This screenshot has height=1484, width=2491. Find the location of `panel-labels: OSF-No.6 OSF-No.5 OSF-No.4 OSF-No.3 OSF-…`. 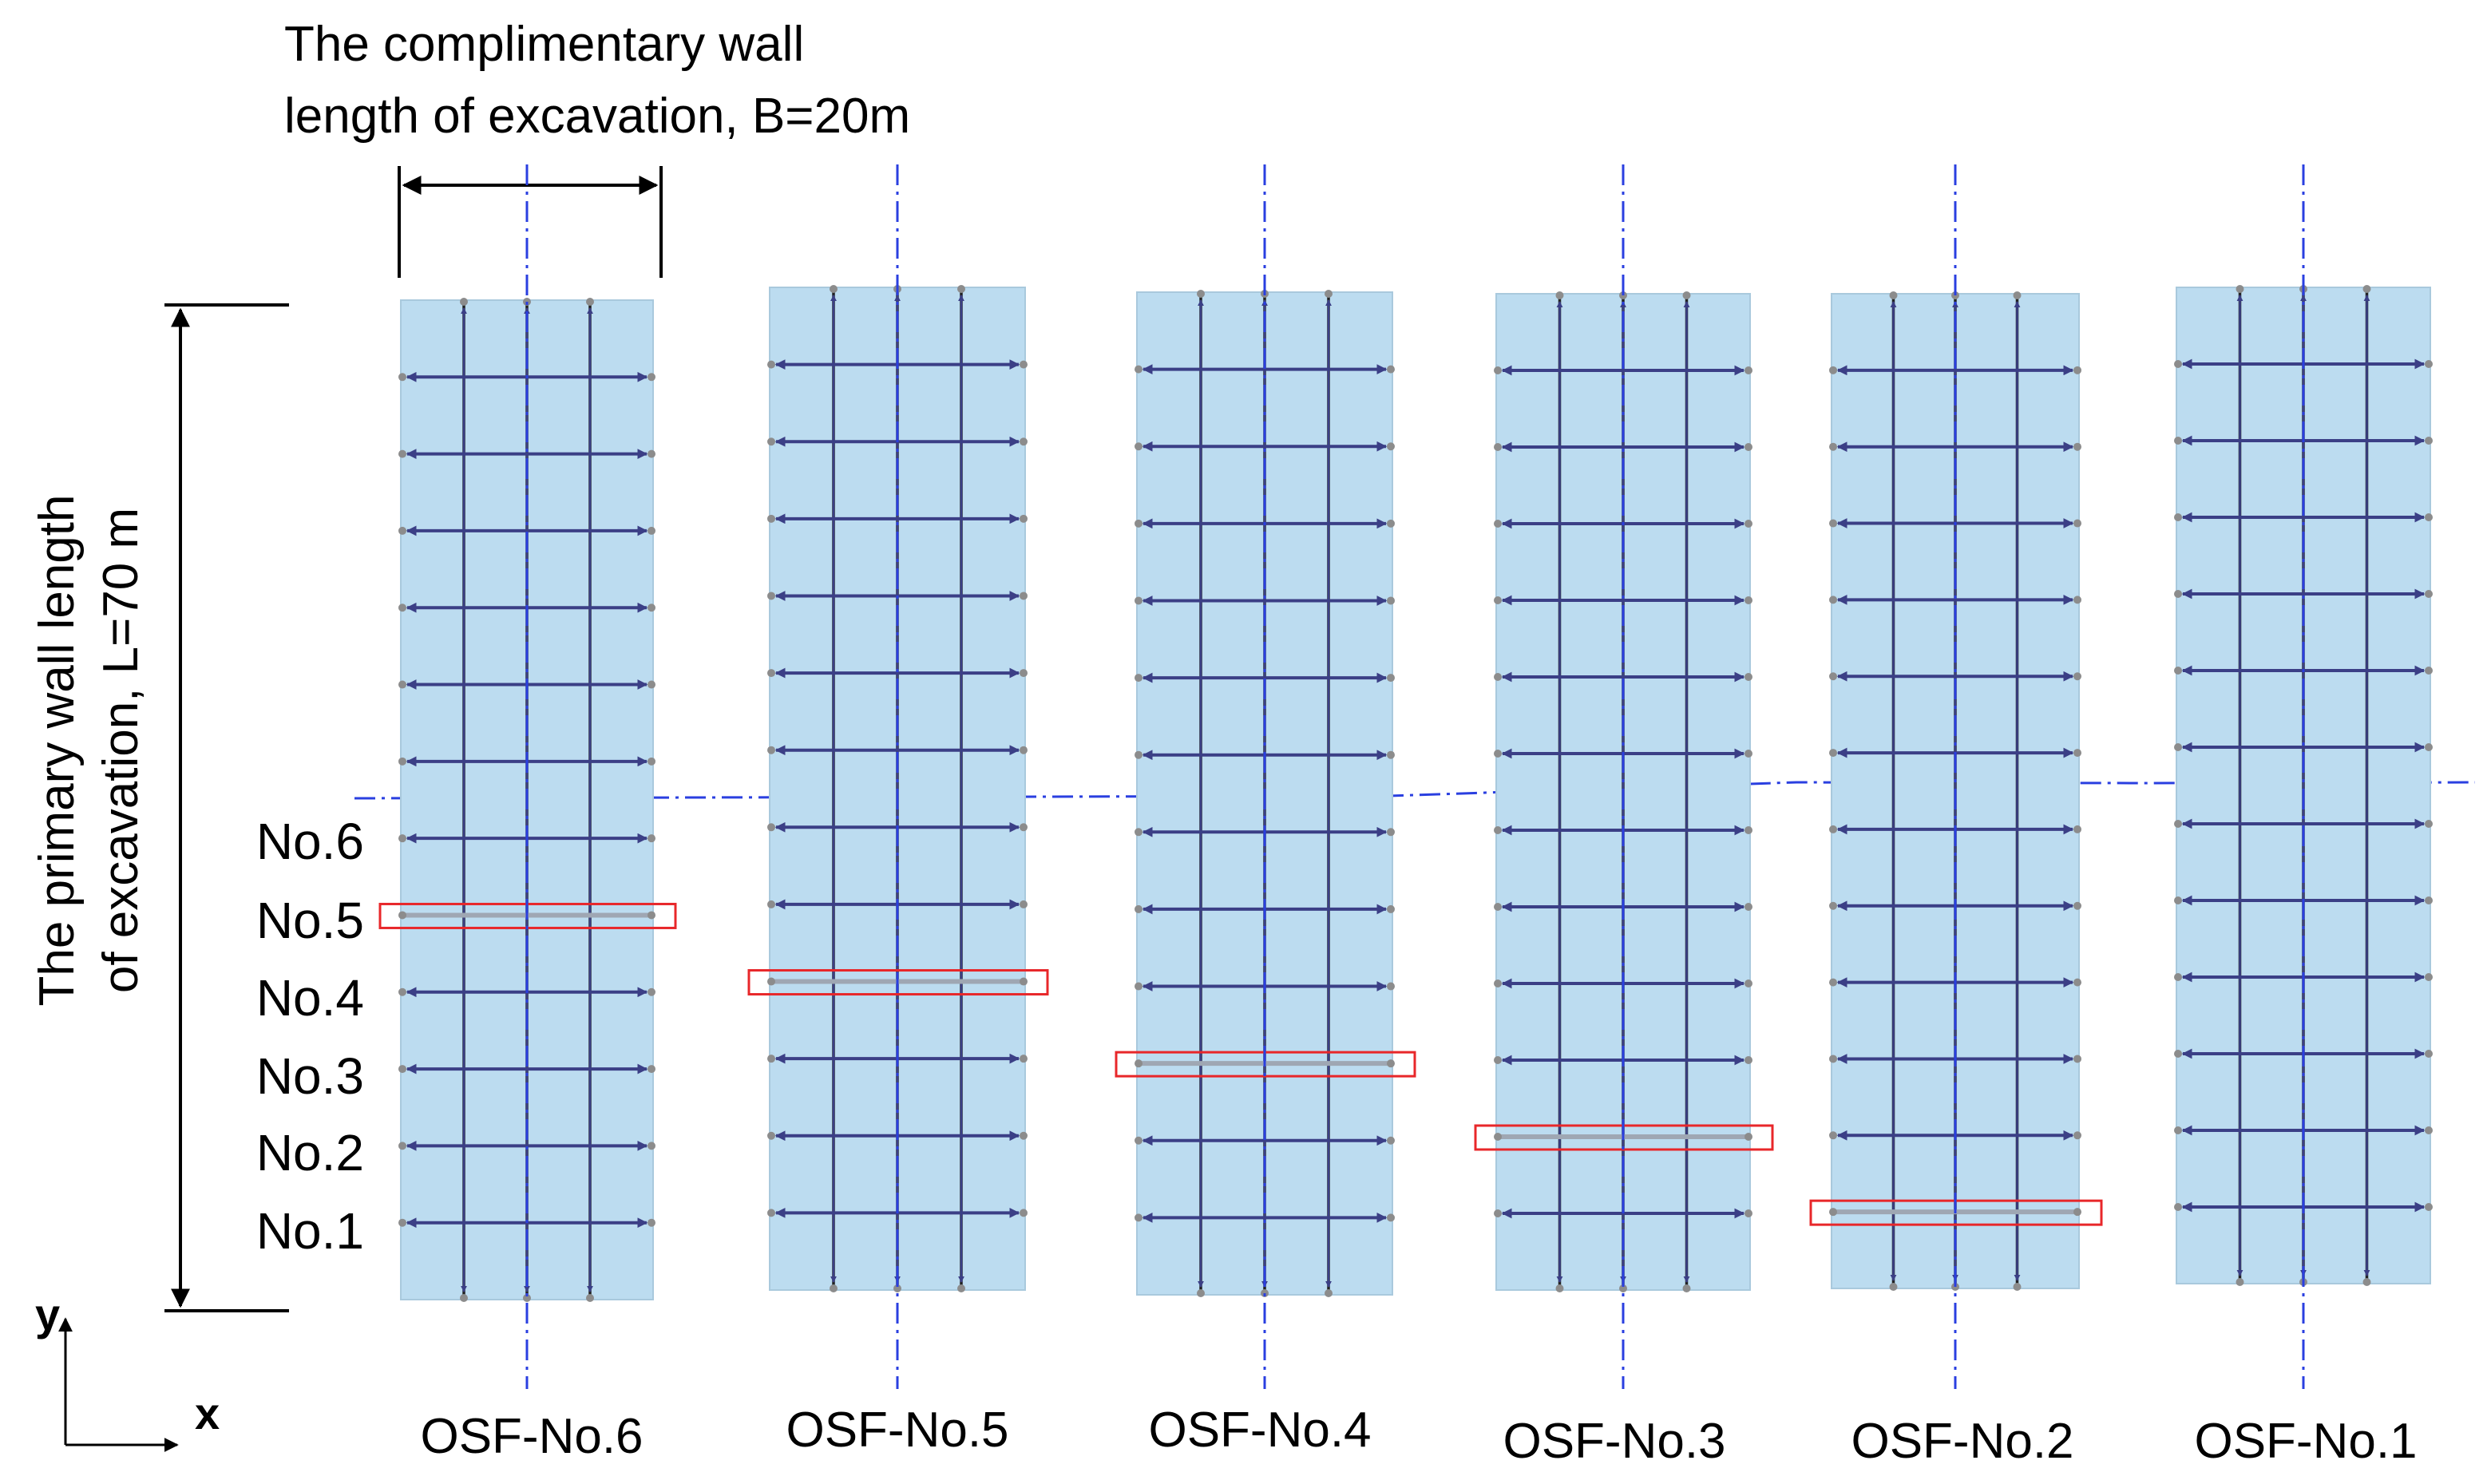

panel-labels: OSF-No.6 OSF-No.5 OSF-No.4 OSF-No.3 OSF-… is located at coordinates (1418, 1436).